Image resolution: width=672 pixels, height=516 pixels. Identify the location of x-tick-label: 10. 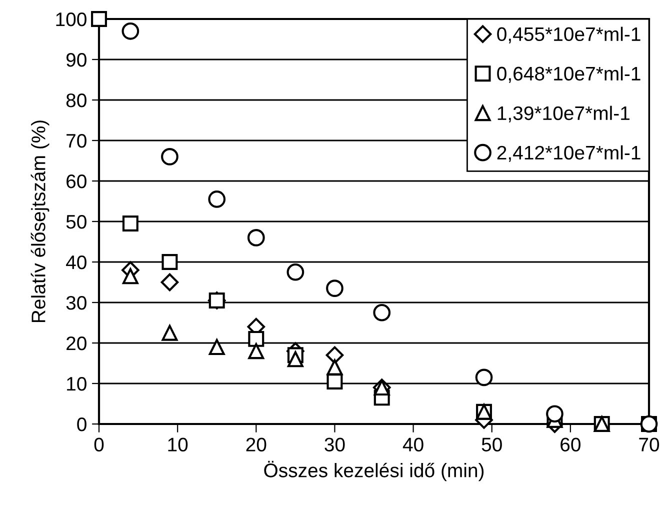
(178, 445).